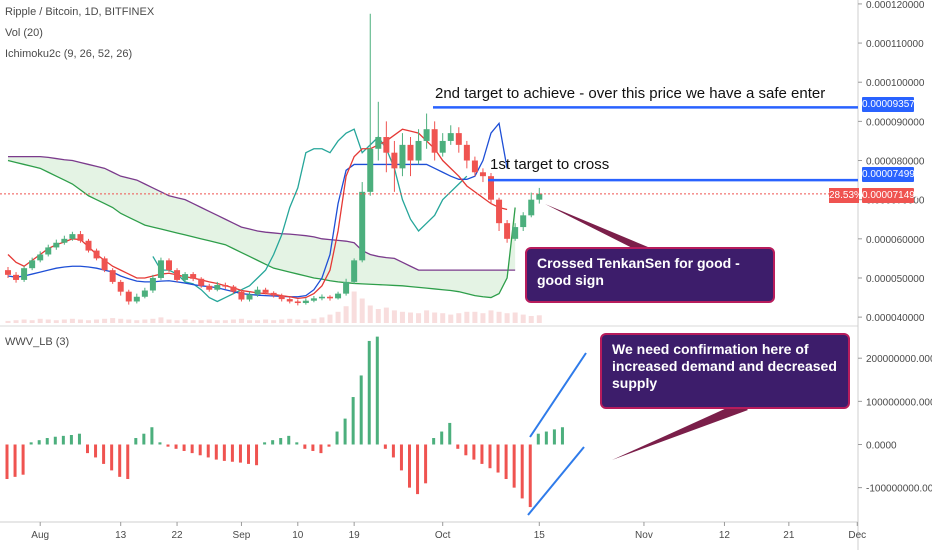  I want to click on target1-price-tag: 0.000074990, so click(891, 174).